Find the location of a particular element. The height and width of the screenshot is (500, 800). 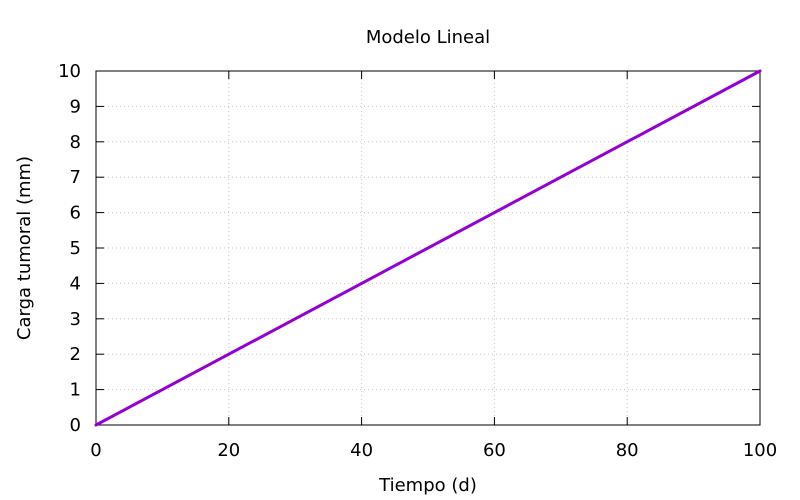

y-tick-label: 6 is located at coordinates (75, 213).